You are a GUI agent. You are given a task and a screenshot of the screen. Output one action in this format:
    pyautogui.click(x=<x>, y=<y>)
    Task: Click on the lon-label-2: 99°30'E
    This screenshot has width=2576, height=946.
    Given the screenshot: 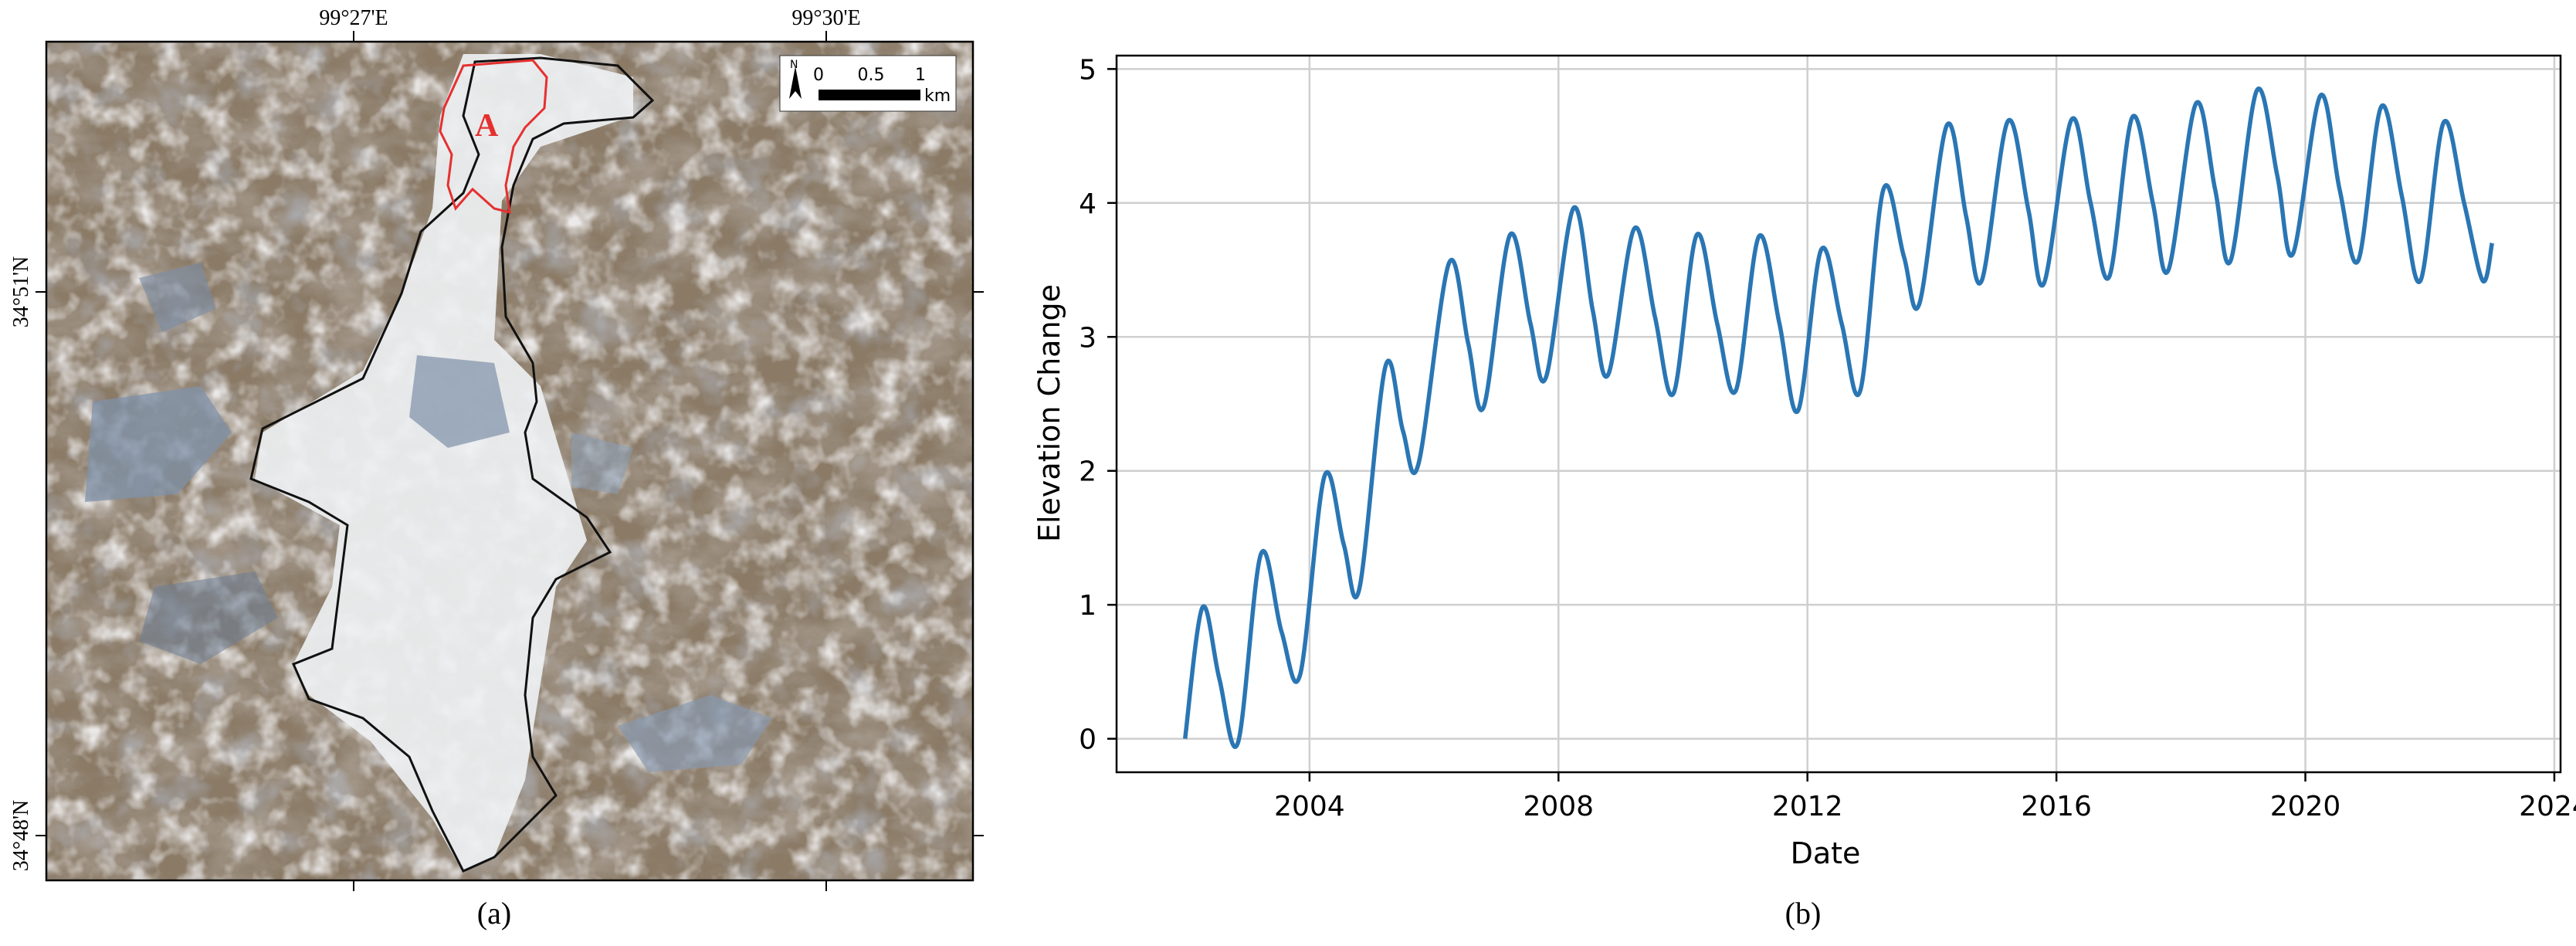 What is the action you would take?
    pyautogui.click(x=825, y=18)
    